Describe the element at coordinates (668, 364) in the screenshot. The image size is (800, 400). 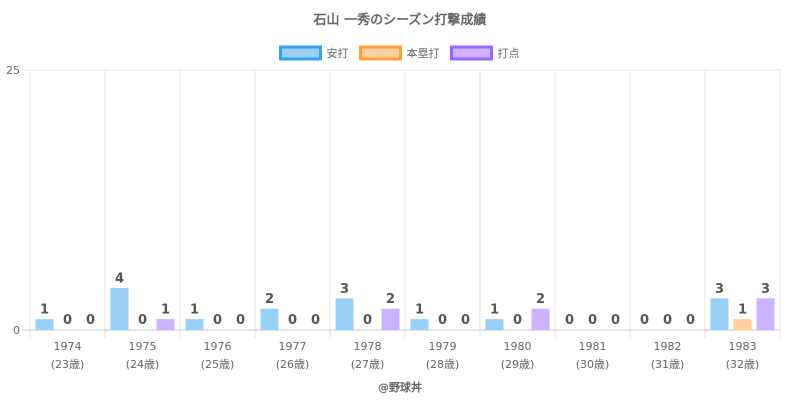
I see `x-age-label: (31歳)` at that location.